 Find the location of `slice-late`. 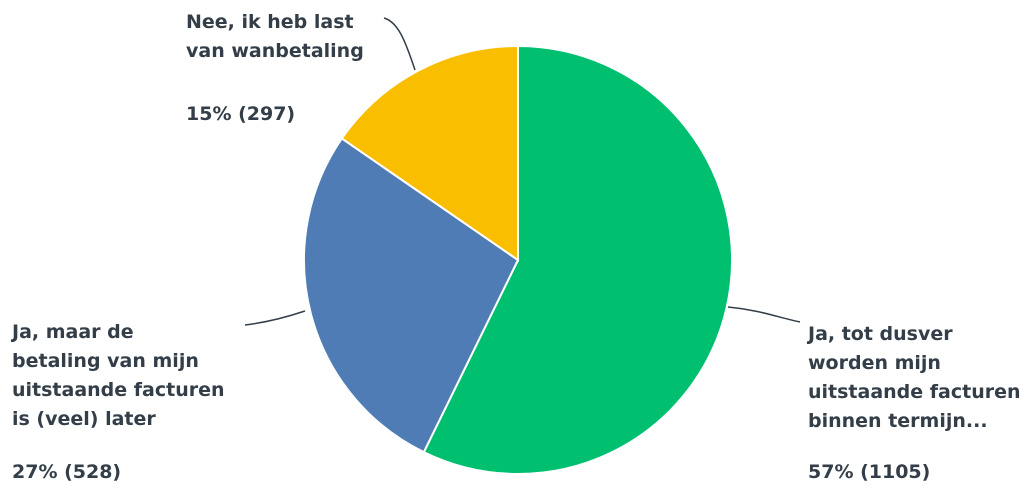

slice-late is located at coordinates (411, 295).